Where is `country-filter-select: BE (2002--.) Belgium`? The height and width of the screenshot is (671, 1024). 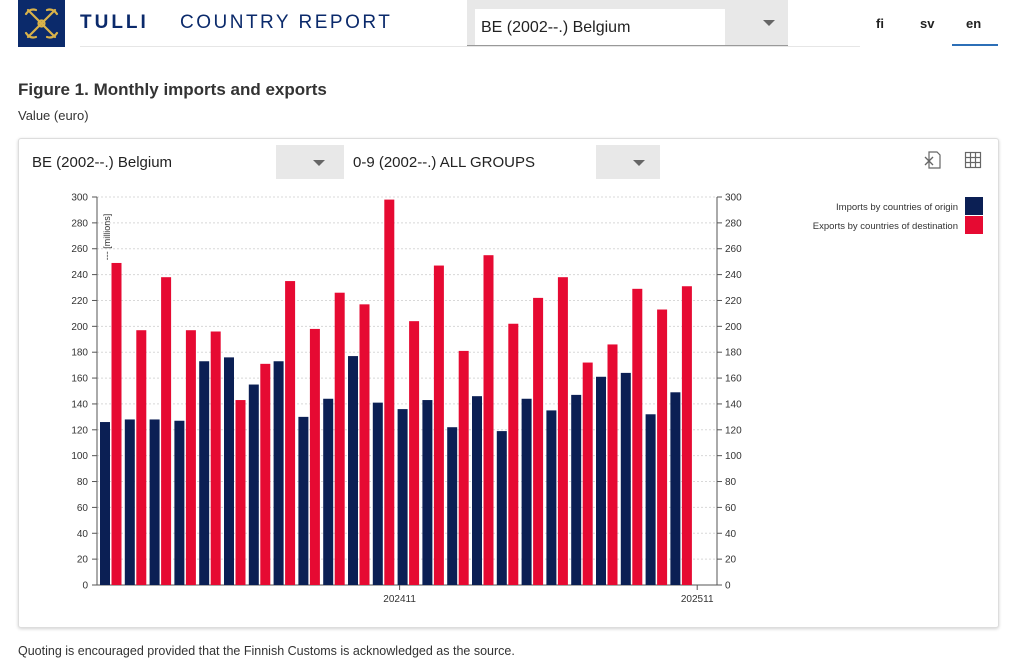
country-filter-select: BE (2002--.) Belgium is located at coordinates (181, 162).